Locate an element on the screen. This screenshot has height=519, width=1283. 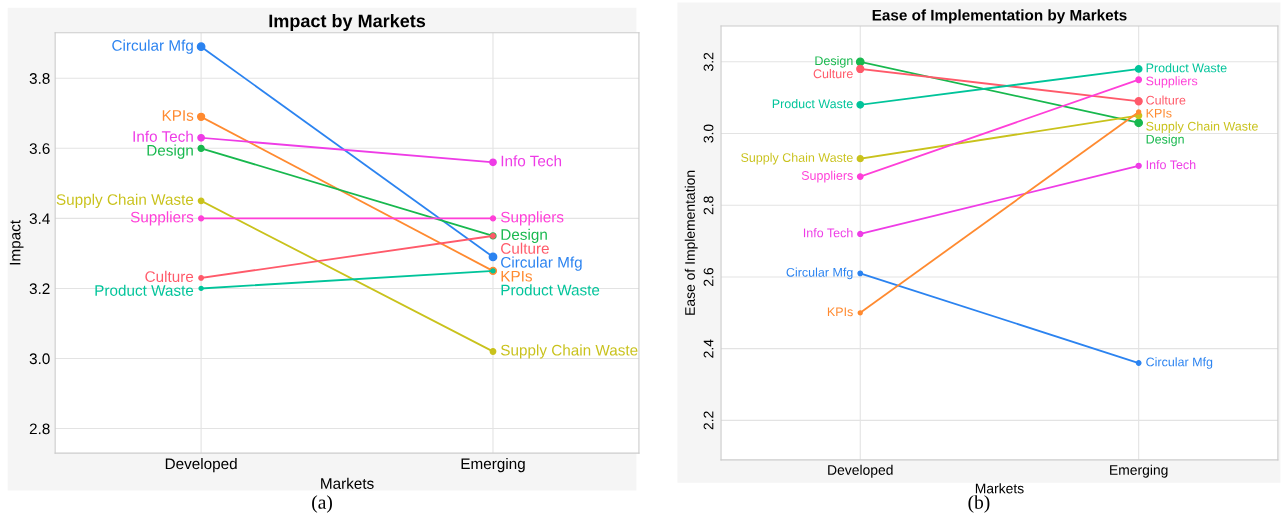
y-tick-label: 2.2 is located at coordinates (708, 420).